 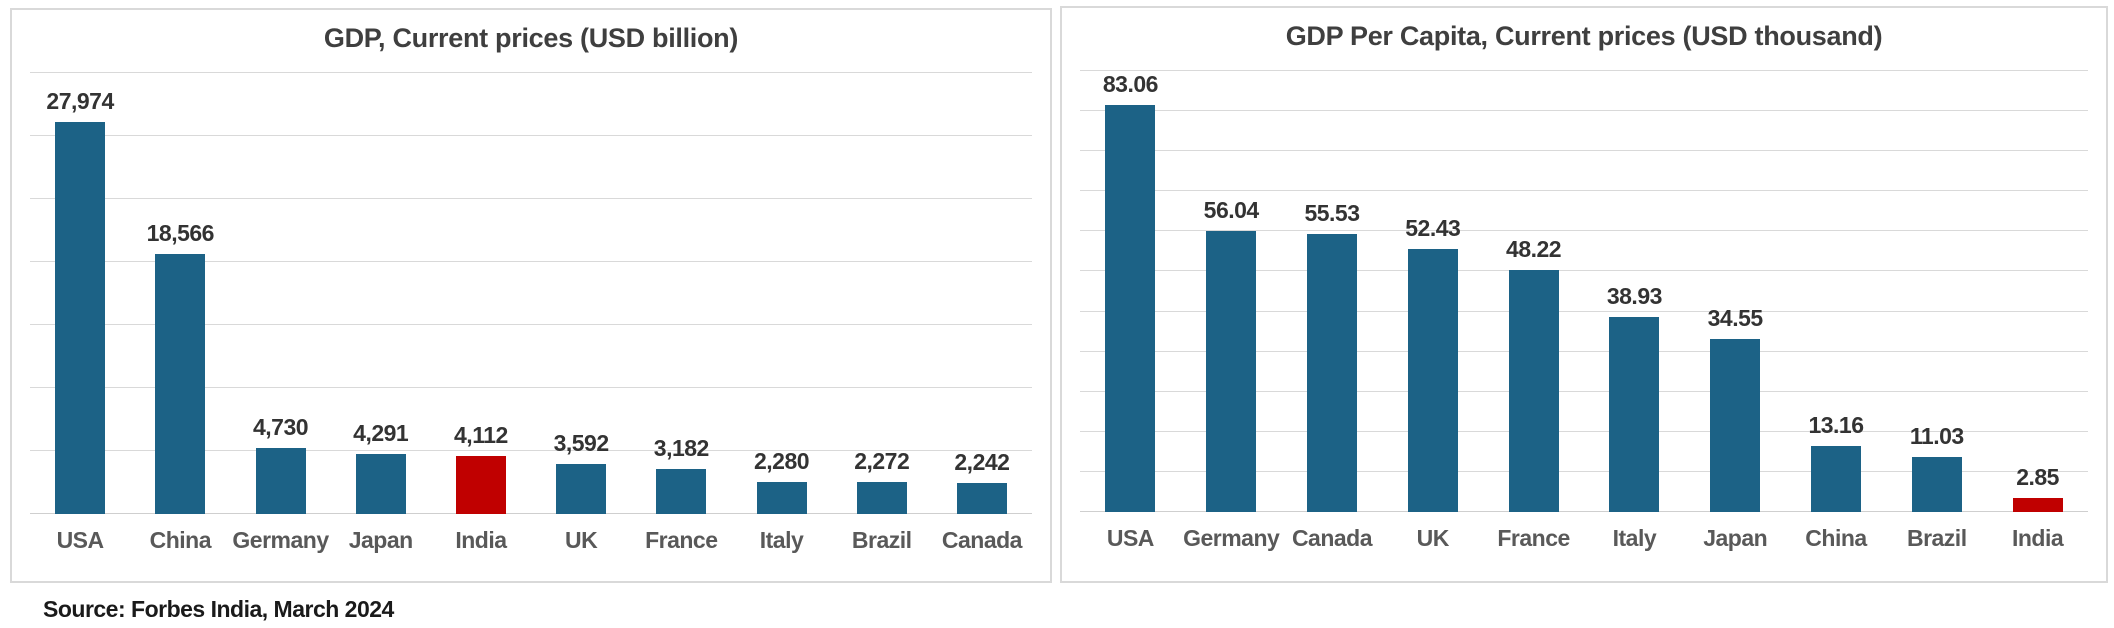 What do you see at coordinates (681, 540) in the screenshot?
I see `category-label-france: France` at bounding box center [681, 540].